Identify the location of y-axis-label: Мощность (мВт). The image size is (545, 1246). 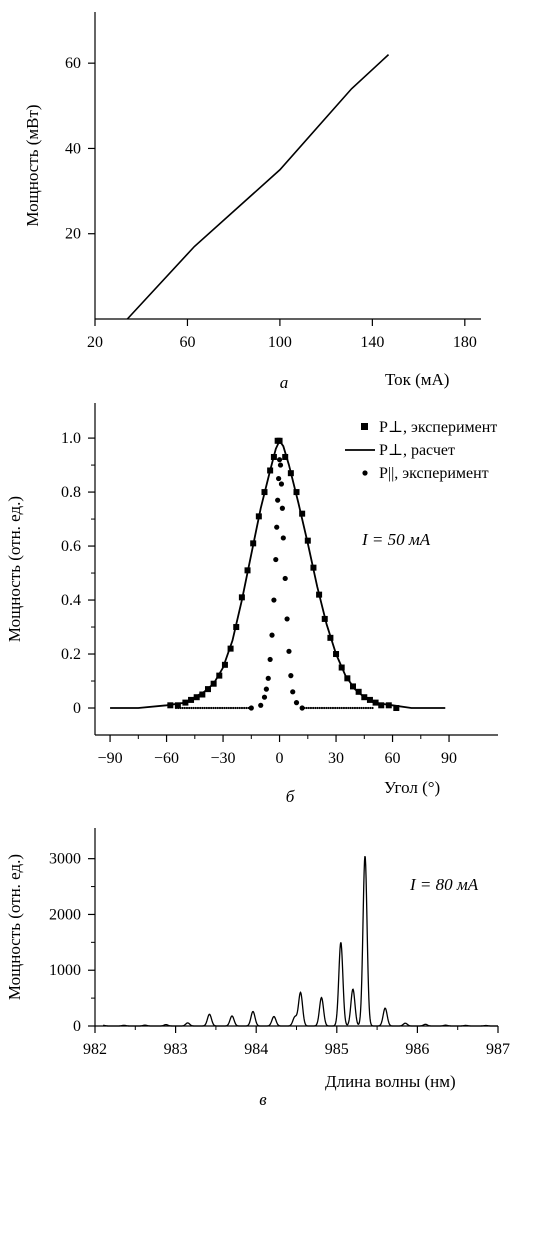
(32, 165).